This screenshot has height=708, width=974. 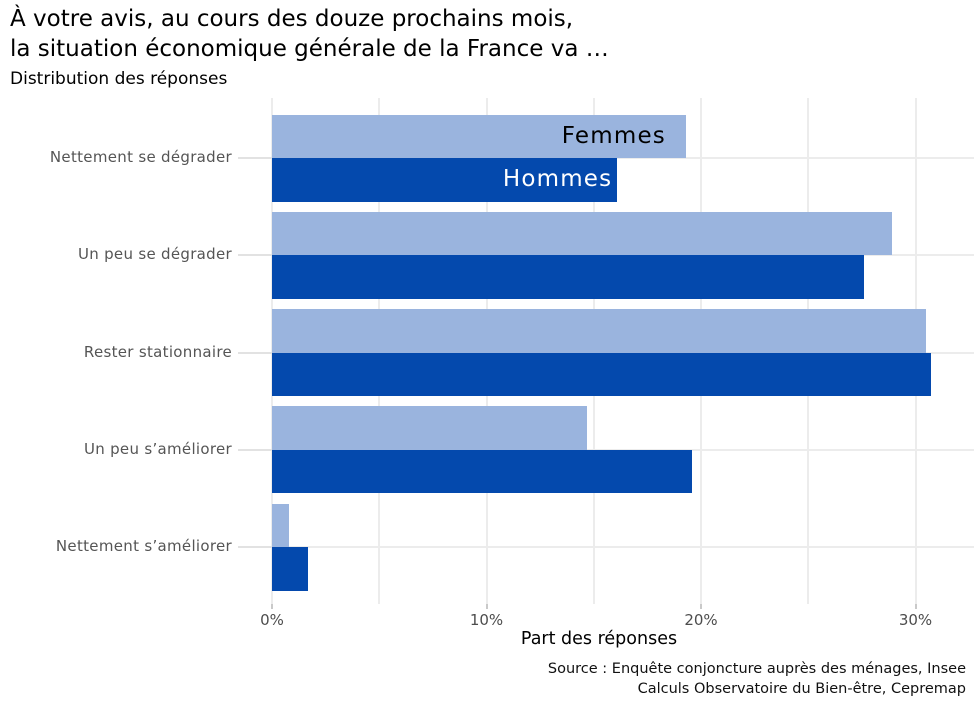 I want to click on bar-hommes: Hommes, so click(x=445, y=180).